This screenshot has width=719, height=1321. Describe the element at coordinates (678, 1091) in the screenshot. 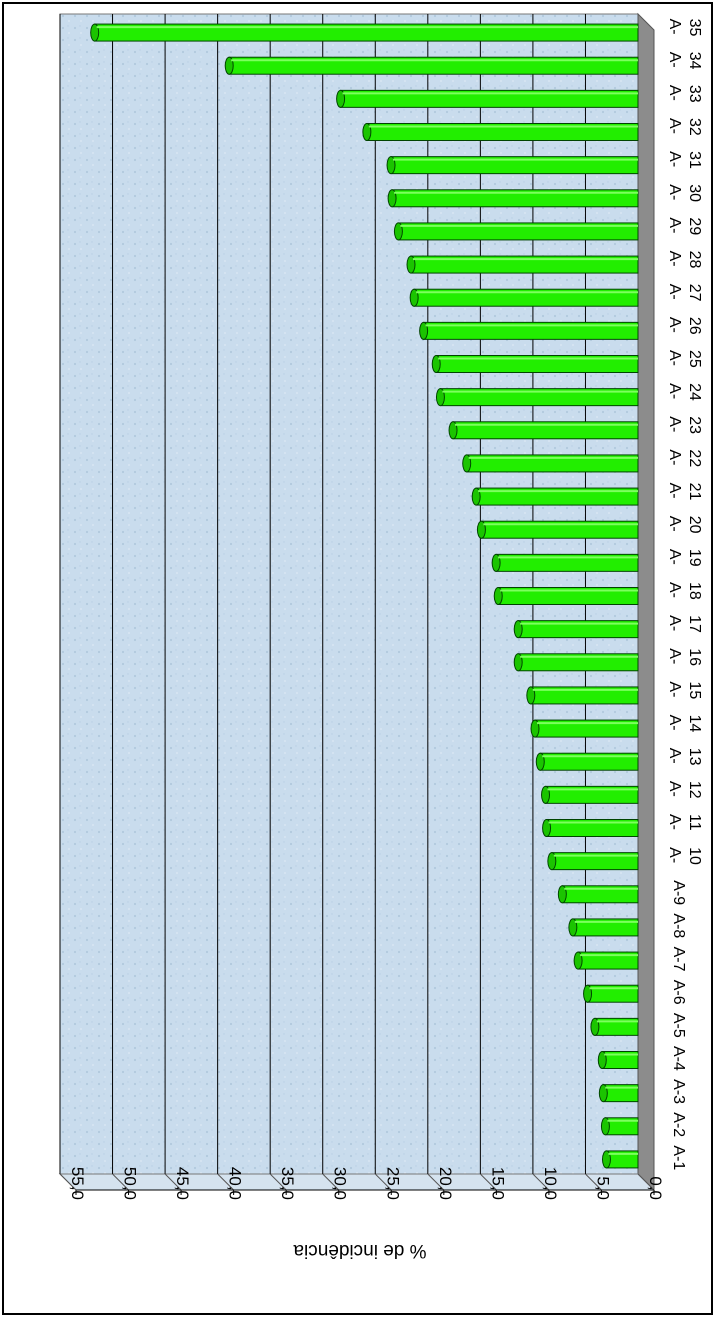

I see `category-label: A-3` at that location.